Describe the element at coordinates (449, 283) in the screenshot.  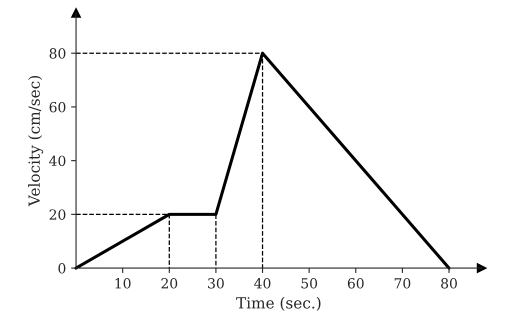
I see `x-tick-label: 80` at that location.